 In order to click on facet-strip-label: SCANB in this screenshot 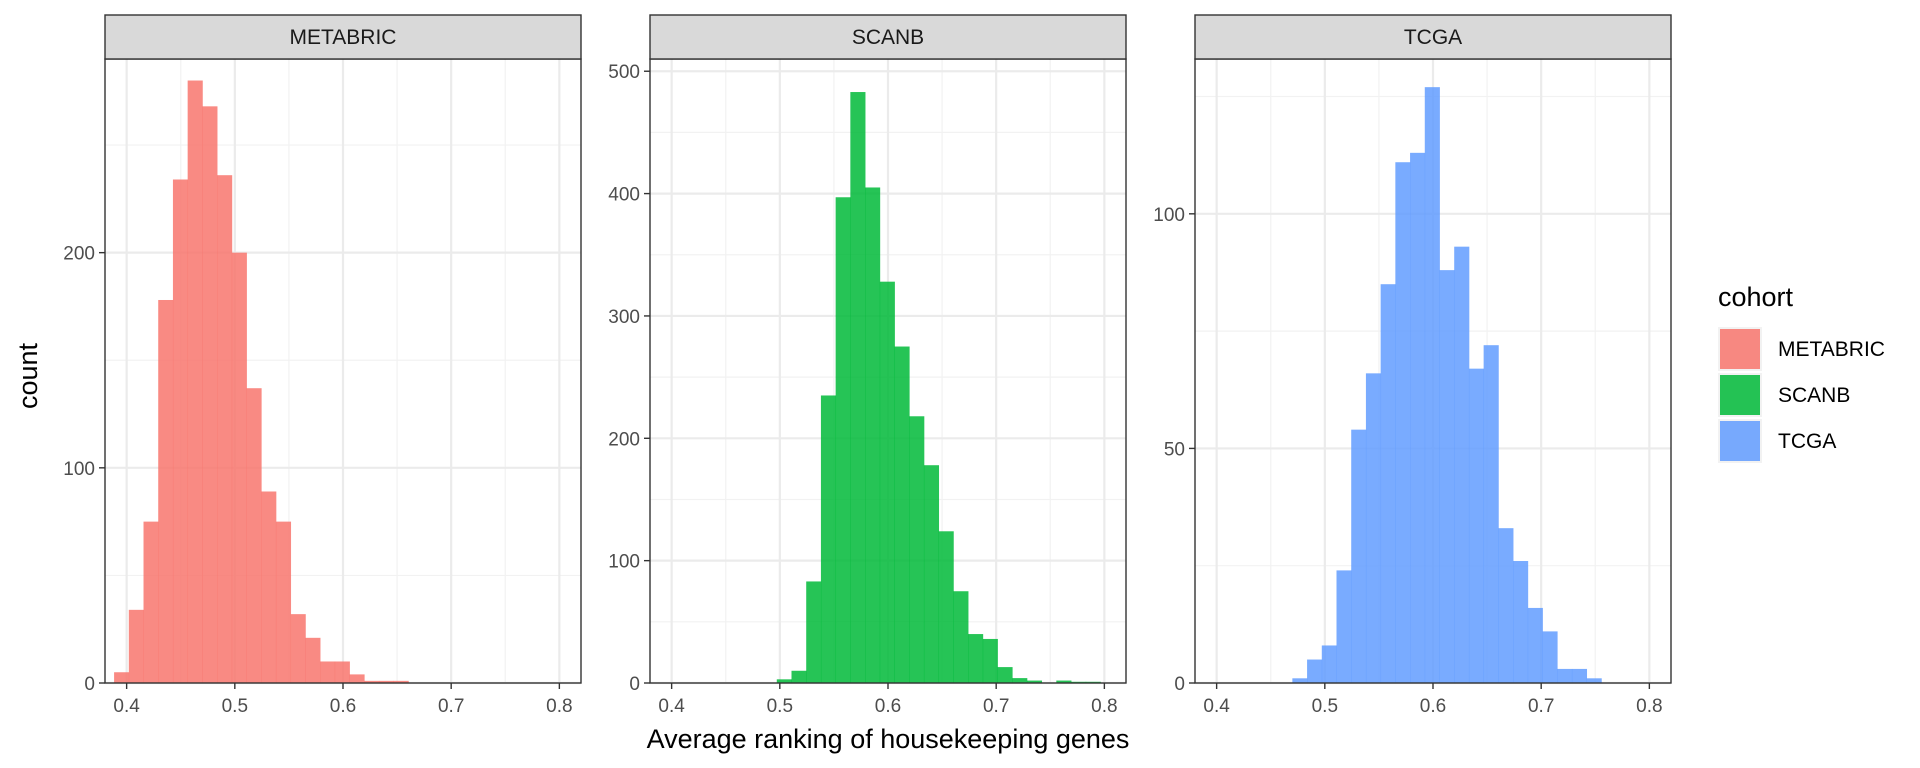, I will do `click(888, 37)`.